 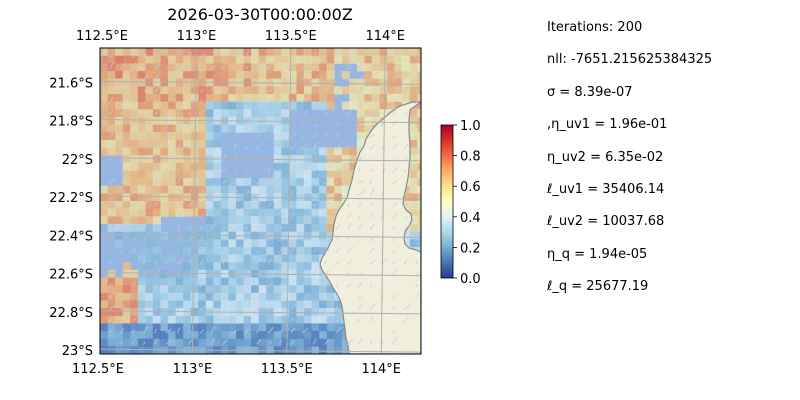 What do you see at coordinates (606, 189) in the screenshot?
I see `stat-line: ℓ_uv1 = 35406.14` at bounding box center [606, 189].